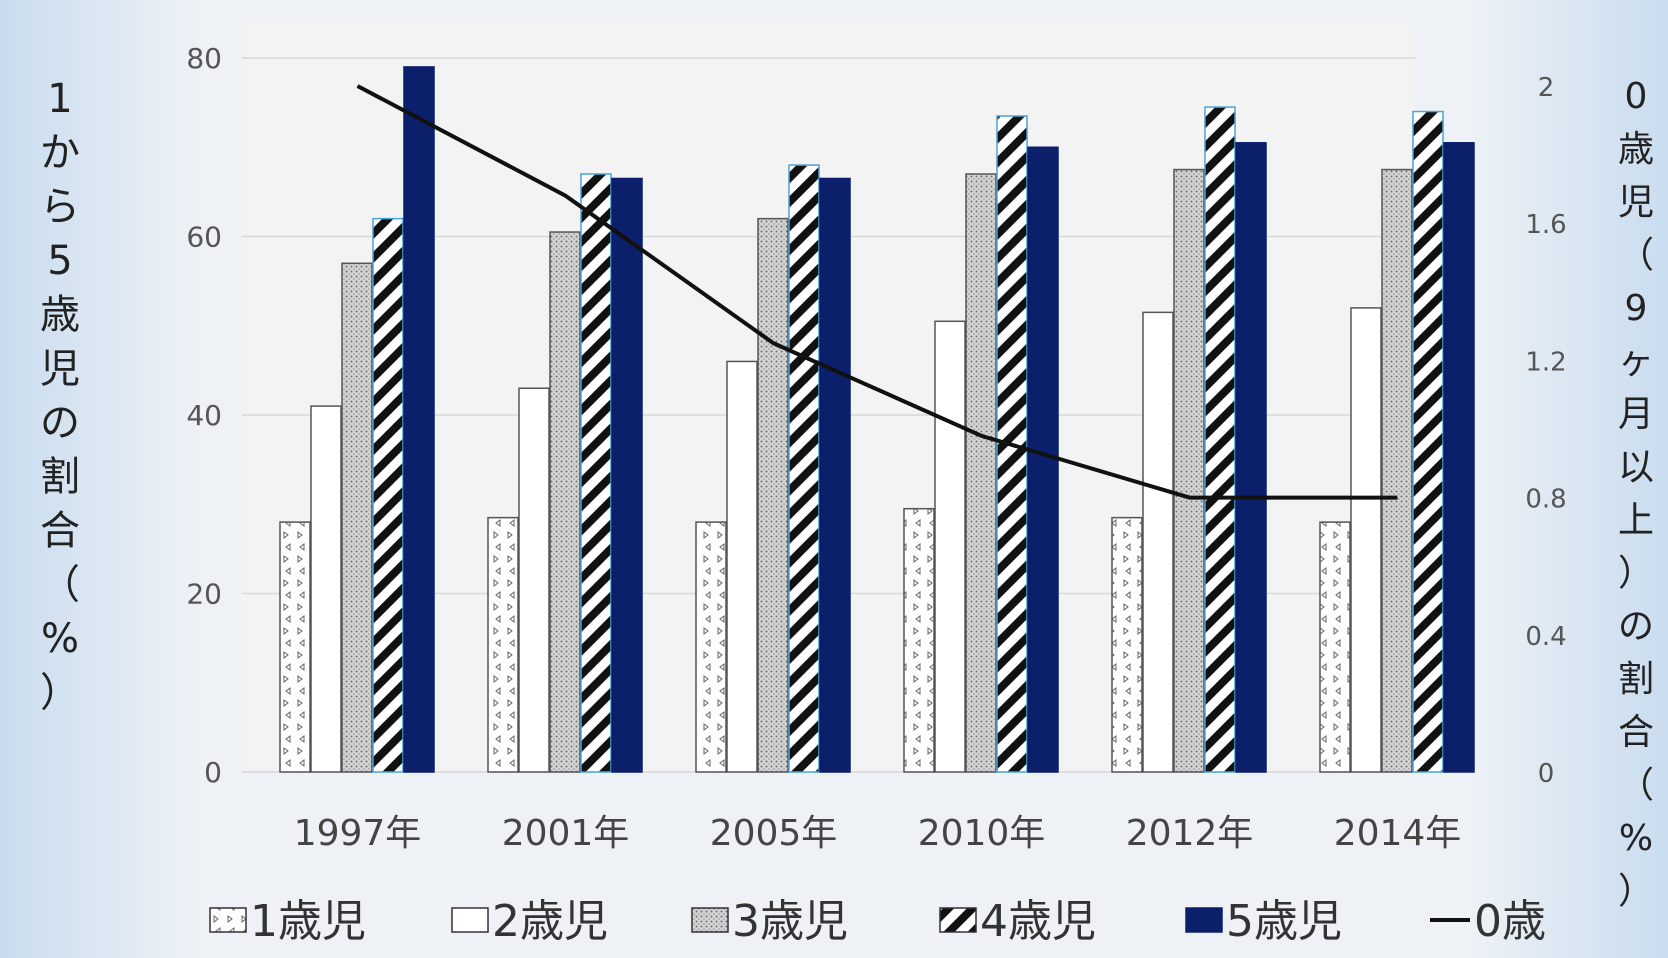 The width and height of the screenshot is (1668, 958). What do you see at coordinates (204, 594) in the screenshot?
I see `left-tick-label: 20` at bounding box center [204, 594].